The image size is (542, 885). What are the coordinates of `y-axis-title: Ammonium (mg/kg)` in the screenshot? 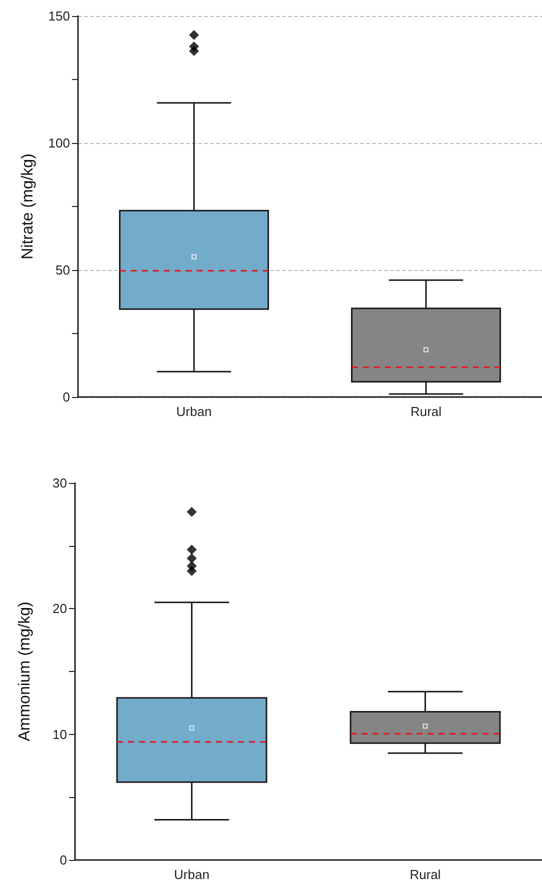 It's located at (25, 672).